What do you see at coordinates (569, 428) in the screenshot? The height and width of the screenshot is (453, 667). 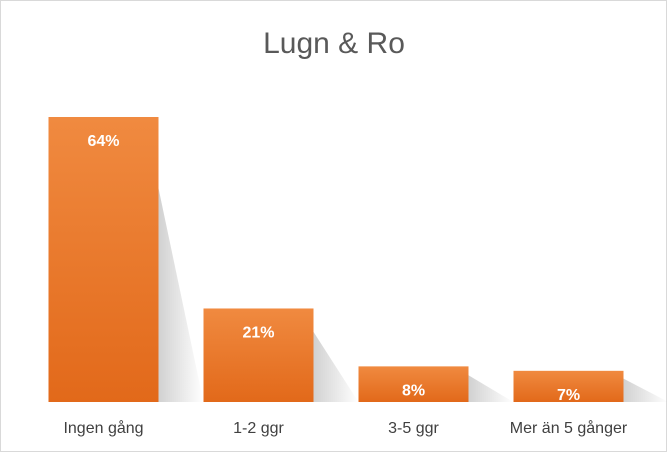 I see `category-label-4: Mer än 5 gånger` at bounding box center [569, 428].